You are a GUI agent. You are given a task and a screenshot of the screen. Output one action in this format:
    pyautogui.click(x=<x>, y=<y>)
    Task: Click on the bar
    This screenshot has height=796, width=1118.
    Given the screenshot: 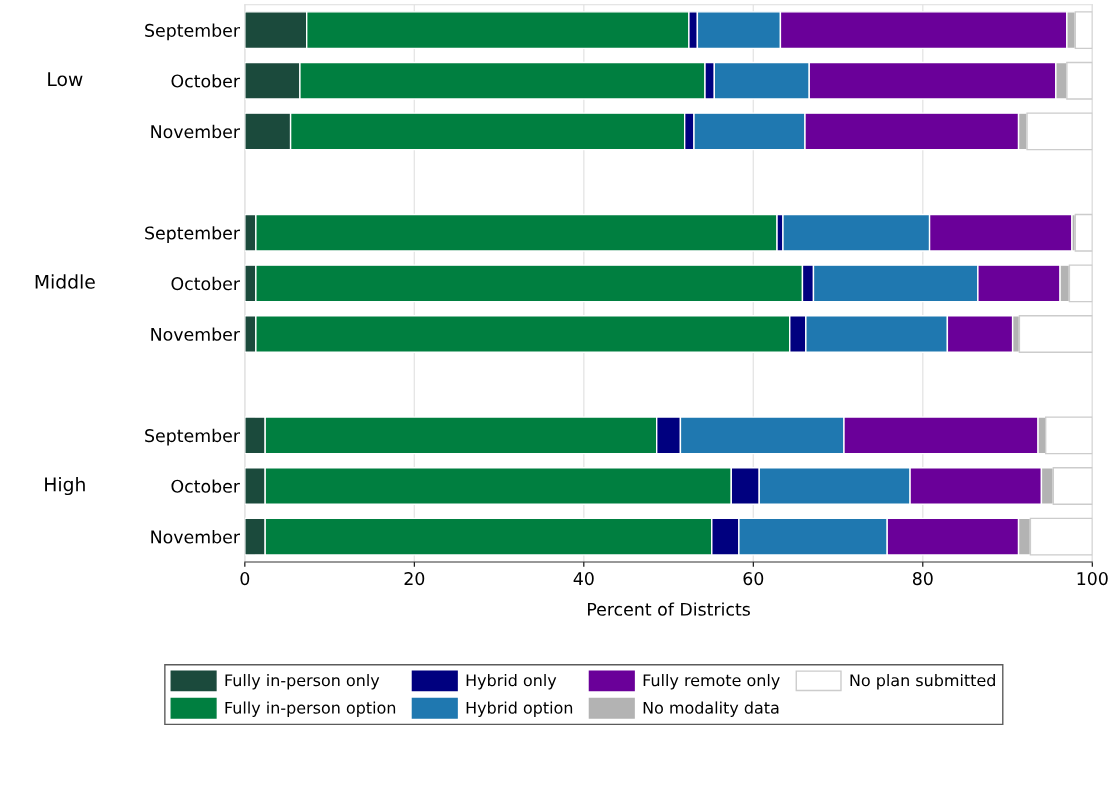 What is the action you would take?
    pyautogui.click(x=1083, y=232)
    